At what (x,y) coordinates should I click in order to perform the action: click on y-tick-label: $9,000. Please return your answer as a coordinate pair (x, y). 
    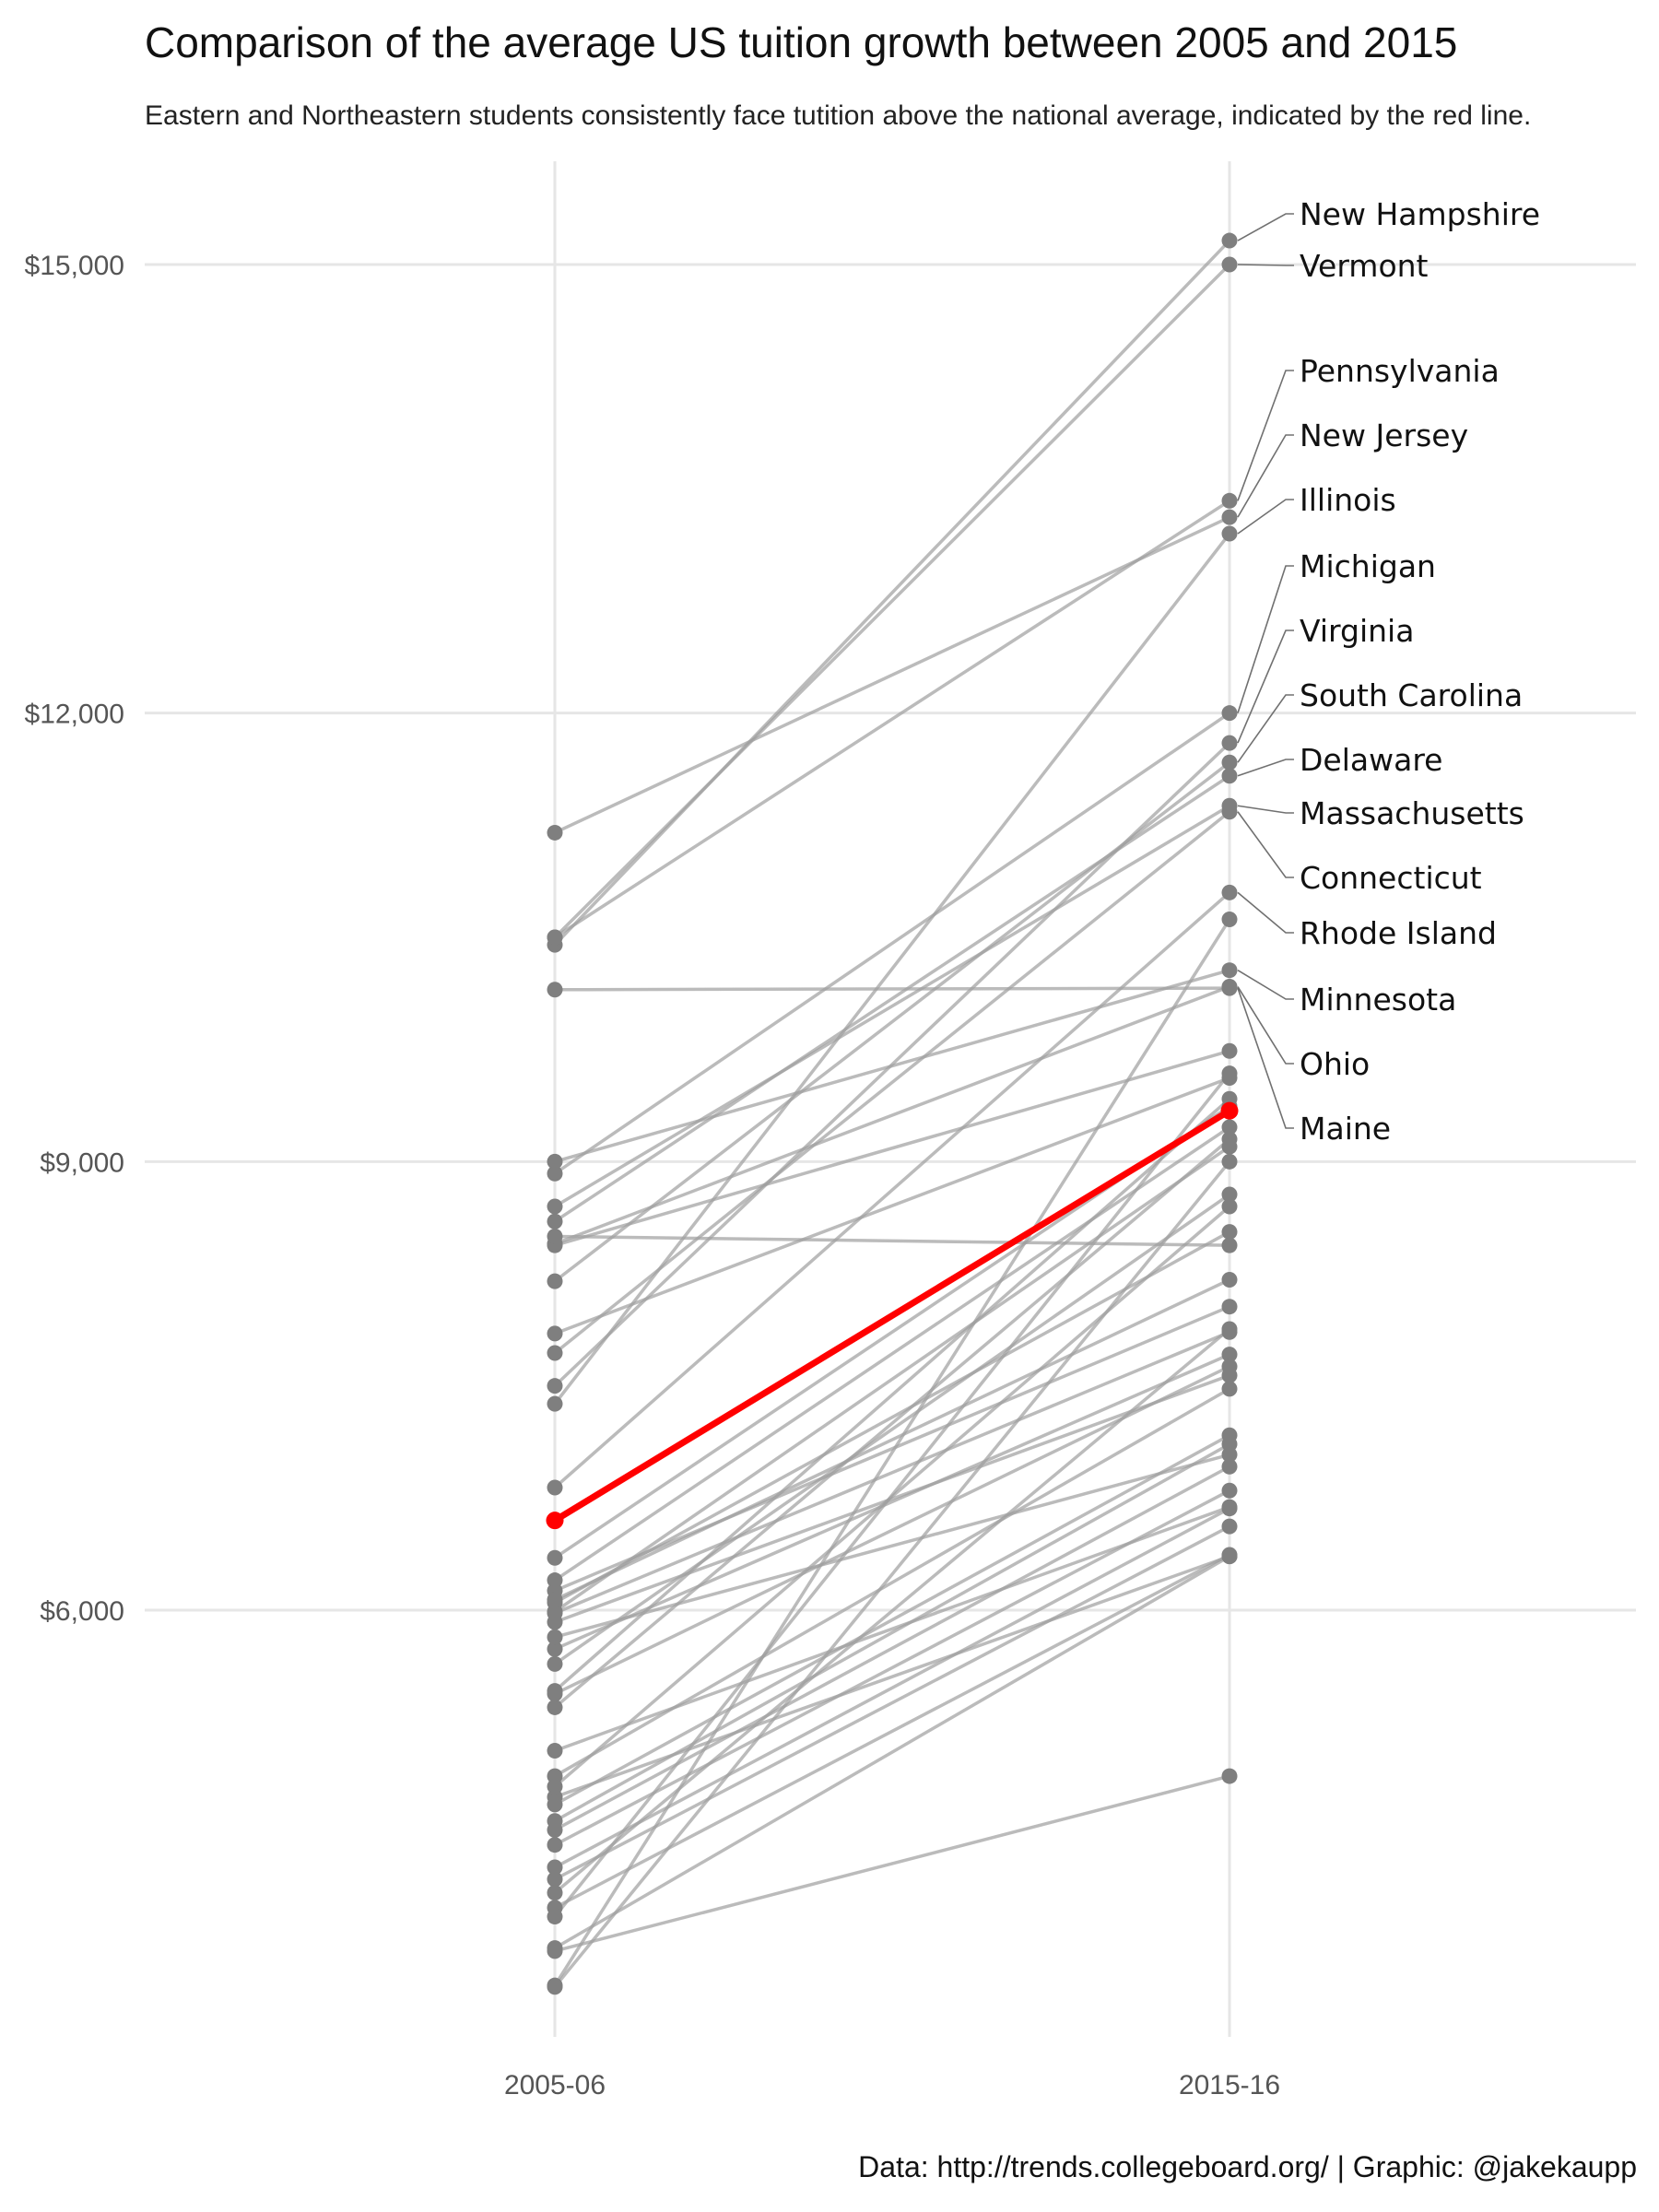
    Looking at the image, I should click on (82, 1162).